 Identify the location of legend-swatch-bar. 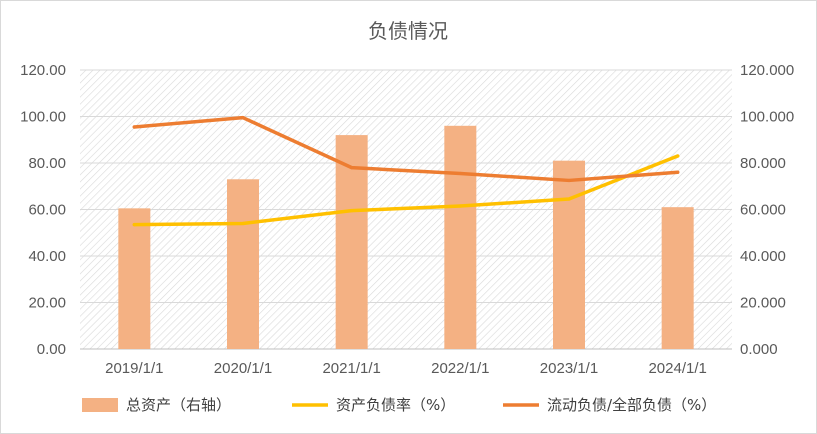
(100, 405).